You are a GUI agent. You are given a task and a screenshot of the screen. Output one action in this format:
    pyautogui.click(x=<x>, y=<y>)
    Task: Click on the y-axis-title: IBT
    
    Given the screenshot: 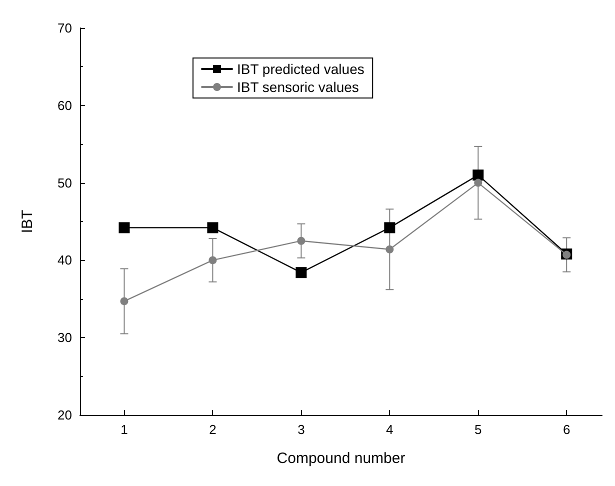 What is the action you would take?
    pyautogui.click(x=27, y=222)
    